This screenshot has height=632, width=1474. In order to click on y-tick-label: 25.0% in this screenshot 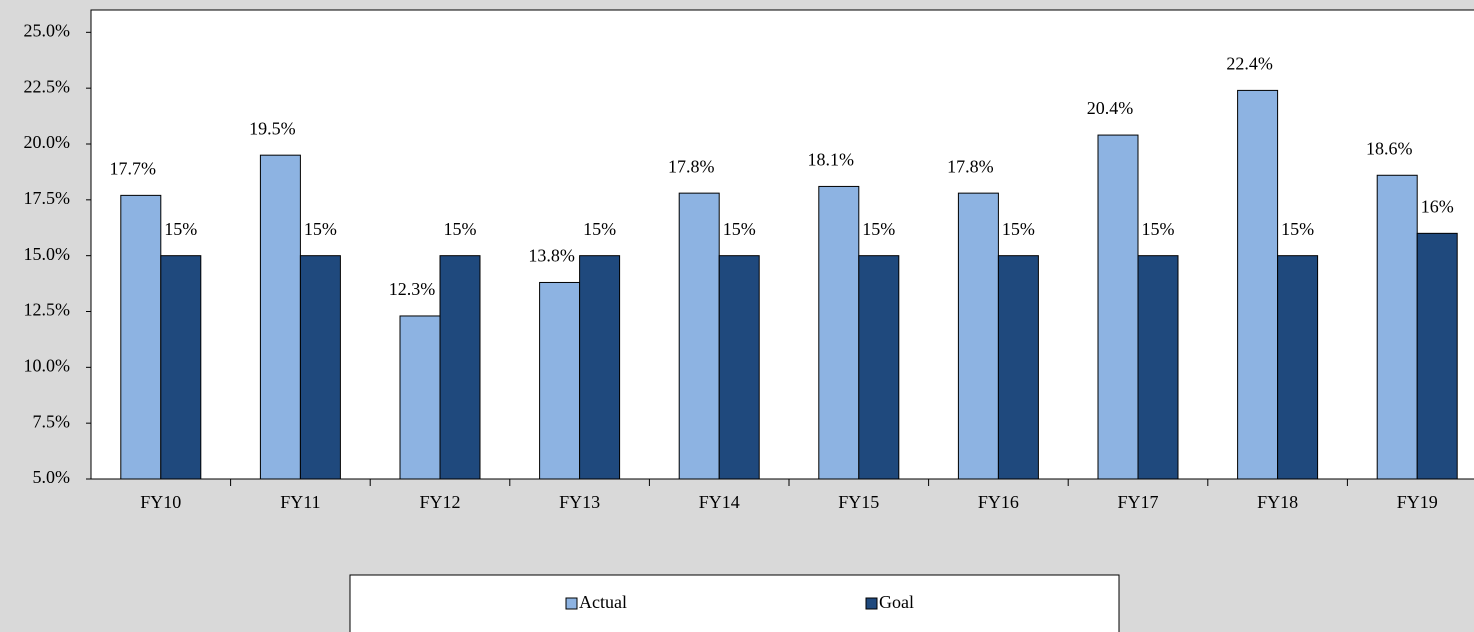, I will do `click(47, 30)`.